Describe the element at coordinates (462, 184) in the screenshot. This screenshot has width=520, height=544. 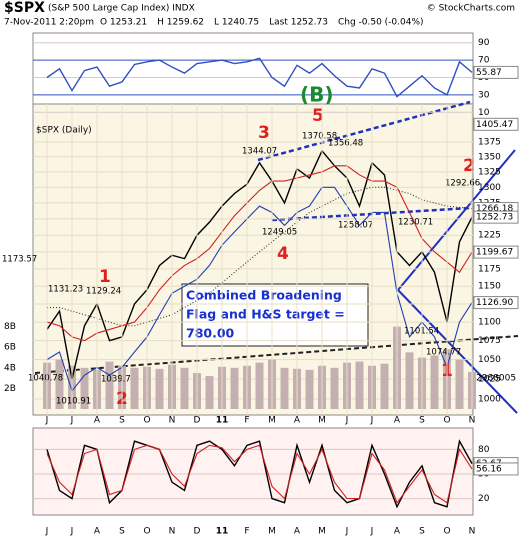
I see `pivot-label: 1292.66` at that location.